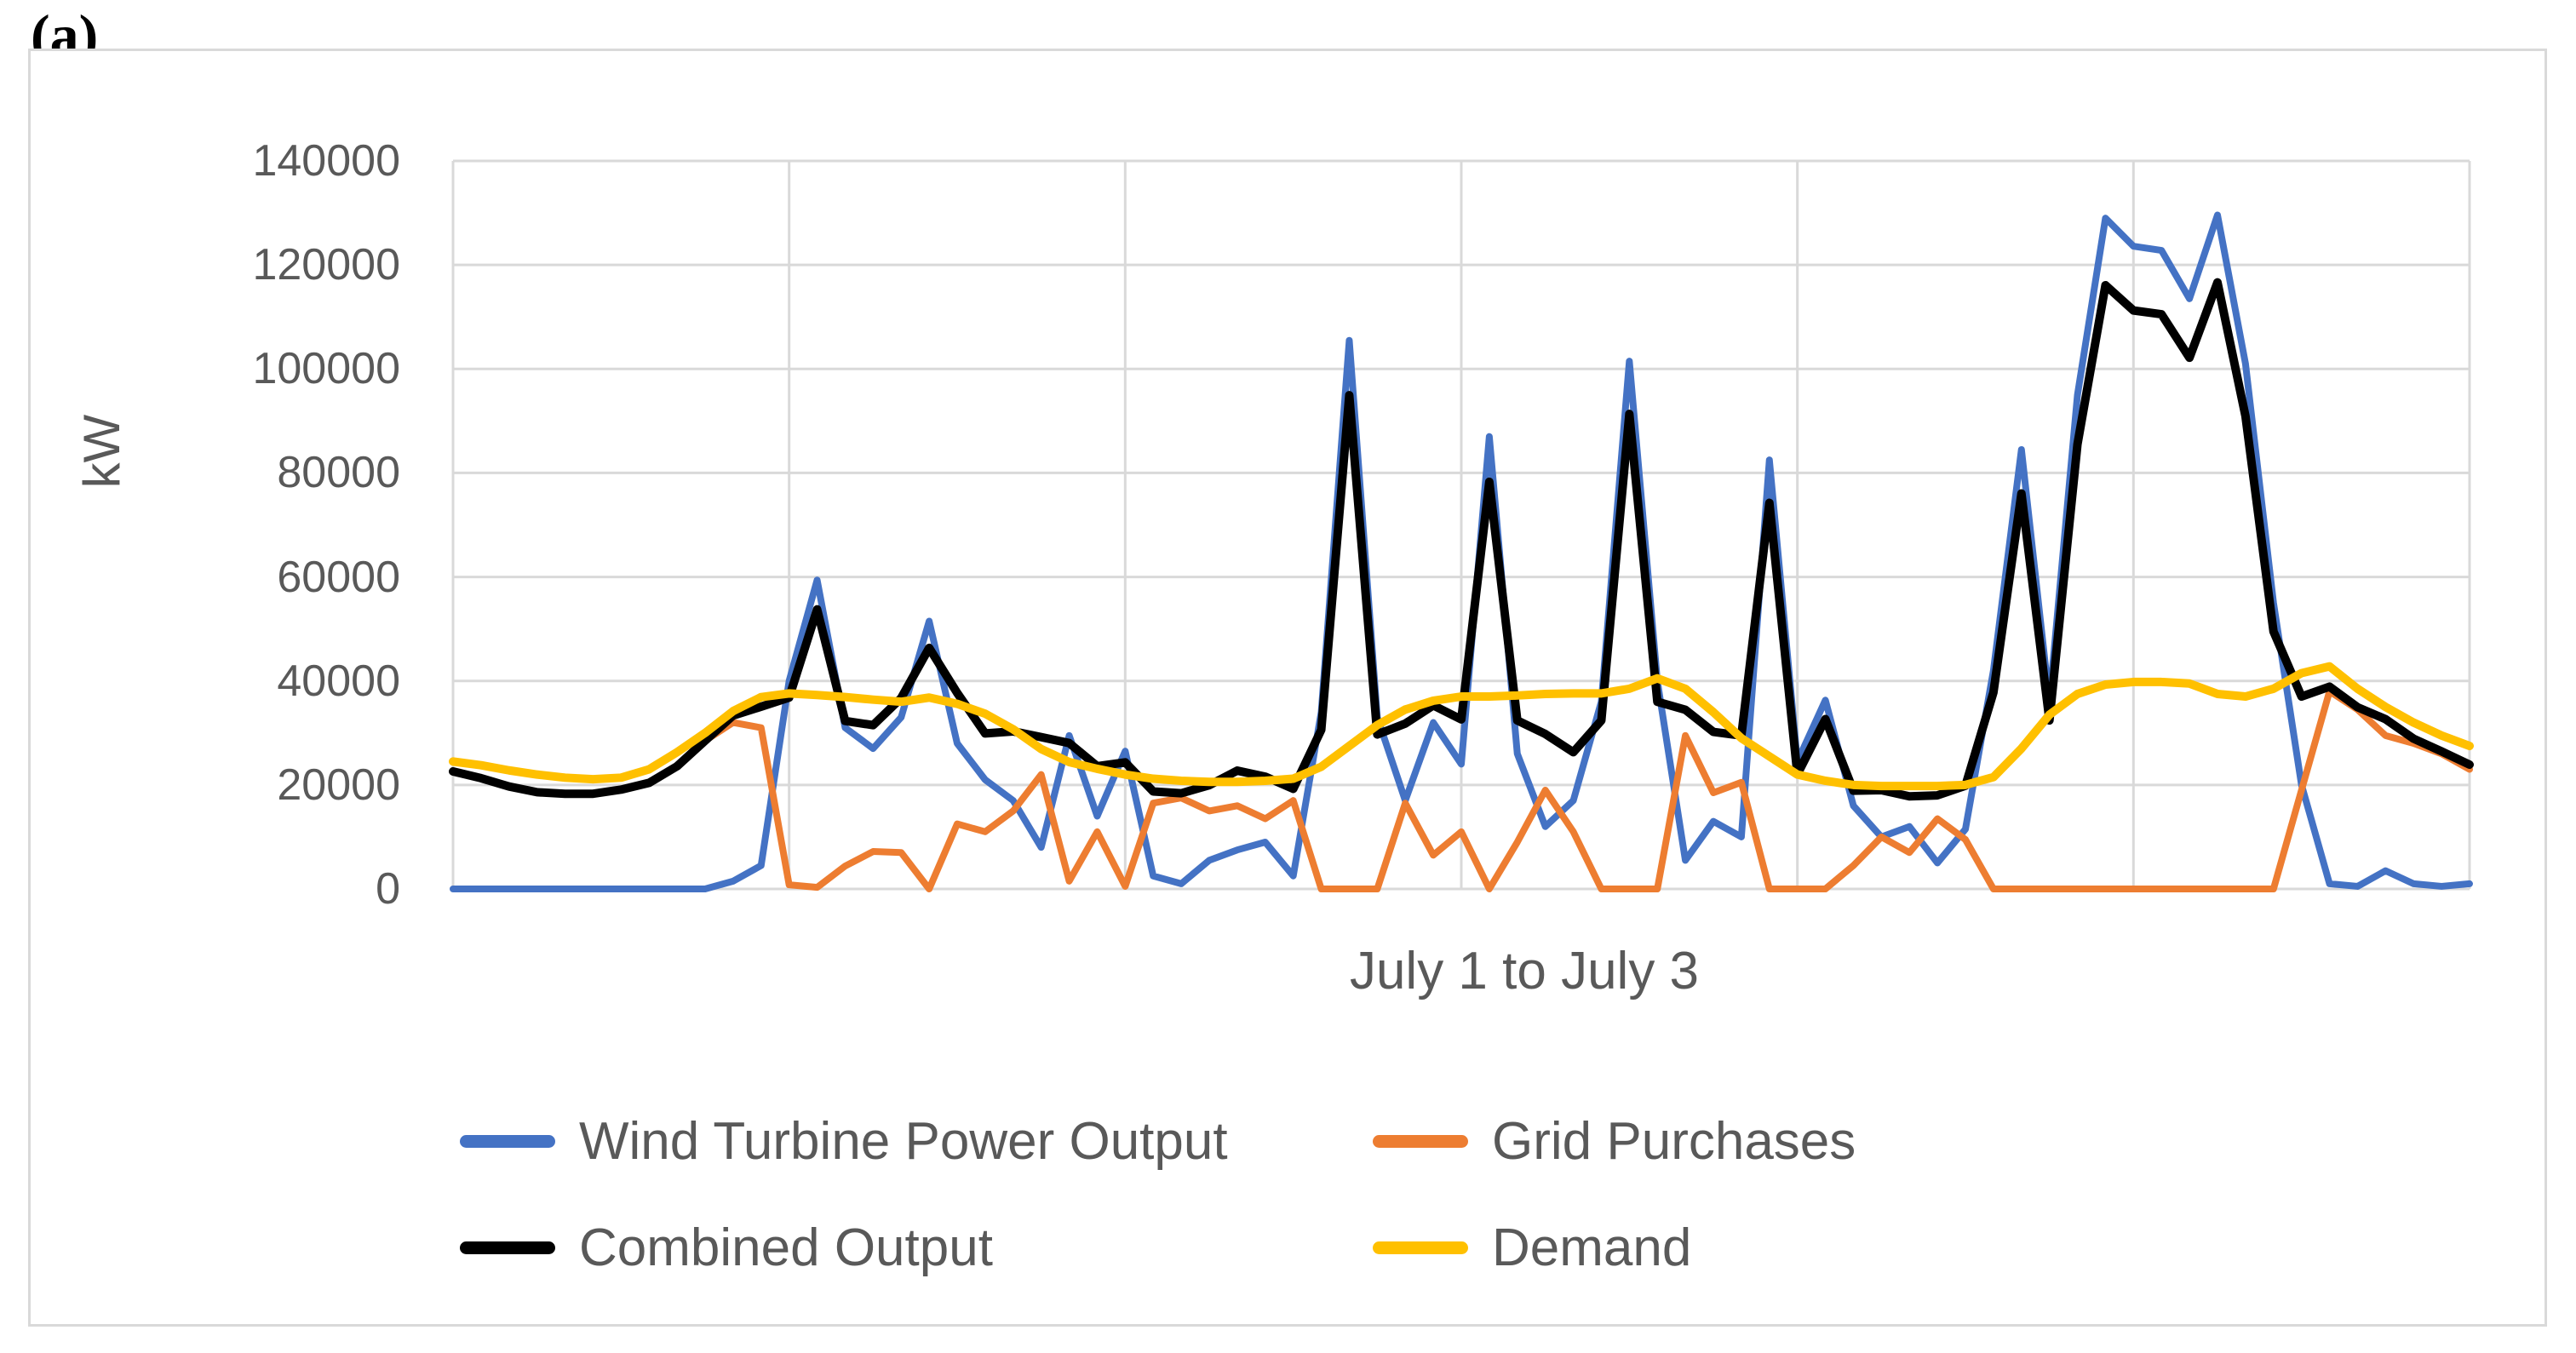  Describe the element at coordinates (507, 1141) in the screenshot. I see `wind-series-swatch-icon` at that location.